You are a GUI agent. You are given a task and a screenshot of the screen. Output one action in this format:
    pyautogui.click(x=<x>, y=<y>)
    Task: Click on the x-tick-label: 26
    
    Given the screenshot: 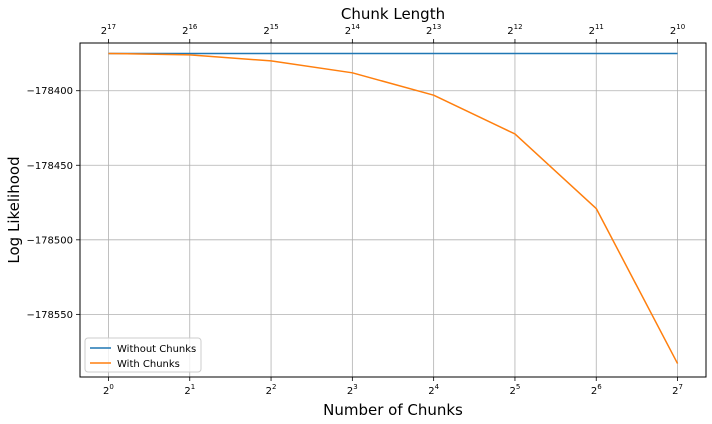 What is the action you would take?
    pyautogui.click(x=596, y=390)
    